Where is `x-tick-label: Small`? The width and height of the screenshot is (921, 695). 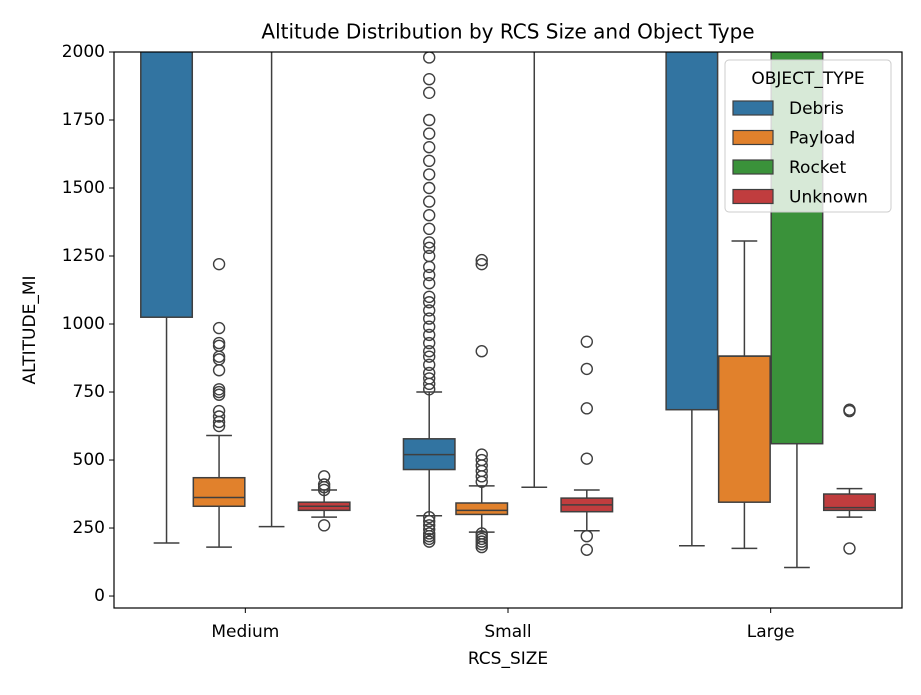 x-tick-label: Small is located at coordinates (507, 632).